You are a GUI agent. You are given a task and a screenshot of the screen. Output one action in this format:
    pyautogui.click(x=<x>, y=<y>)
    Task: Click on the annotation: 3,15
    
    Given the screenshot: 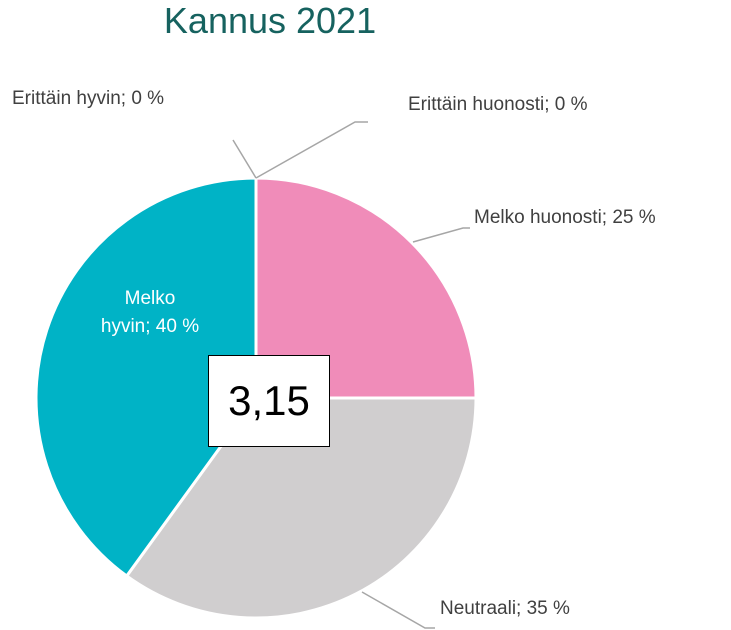 What is the action you would take?
    pyautogui.click(x=269, y=401)
    